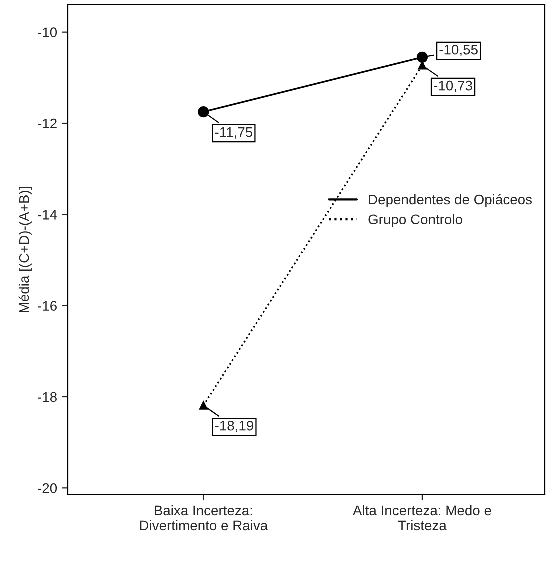 Image resolution: width=552 pixels, height=571 pixels. What do you see at coordinates (47, 397) in the screenshot?
I see `y-tick-label: -18` at bounding box center [47, 397].